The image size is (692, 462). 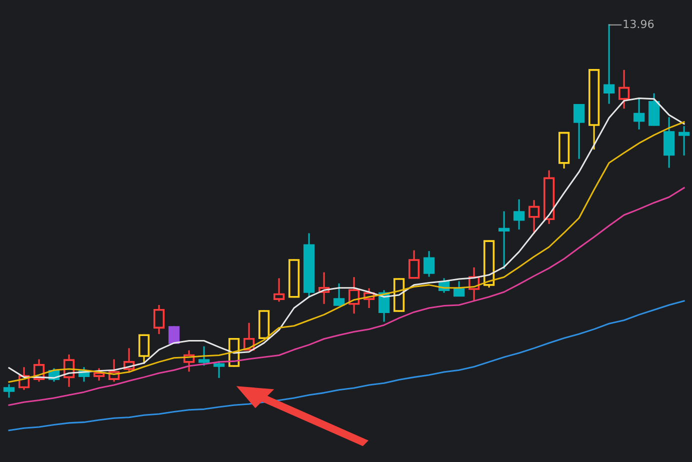 What do you see at coordinates (639, 24) in the screenshot?
I see `annotation: 13.96` at bounding box center [639, 24].